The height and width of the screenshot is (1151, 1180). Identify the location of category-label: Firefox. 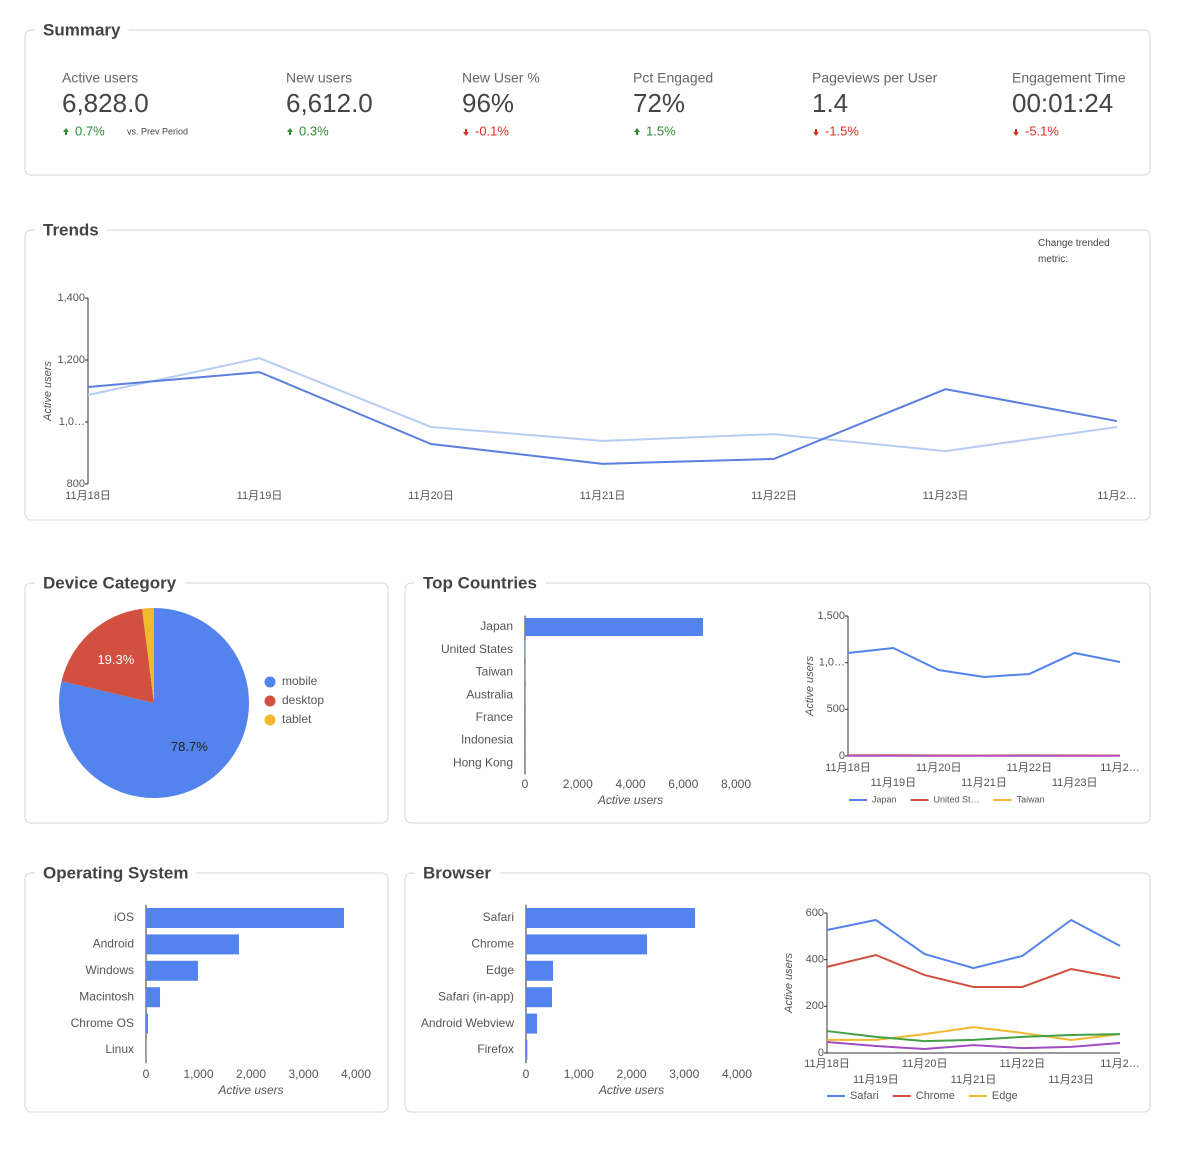
(495, 1049).